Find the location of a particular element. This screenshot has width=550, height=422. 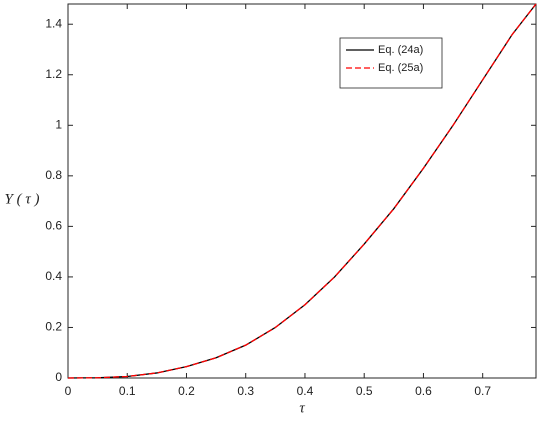

legend-label: Eq. (24a) is located at coordinates (400, 50).